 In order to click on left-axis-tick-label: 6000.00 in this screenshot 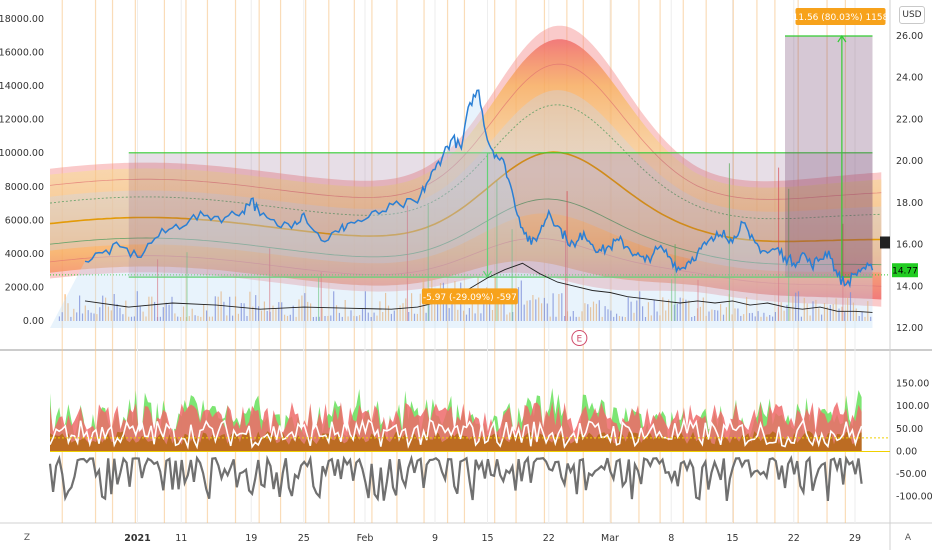, I will do `click(24, 220)`.